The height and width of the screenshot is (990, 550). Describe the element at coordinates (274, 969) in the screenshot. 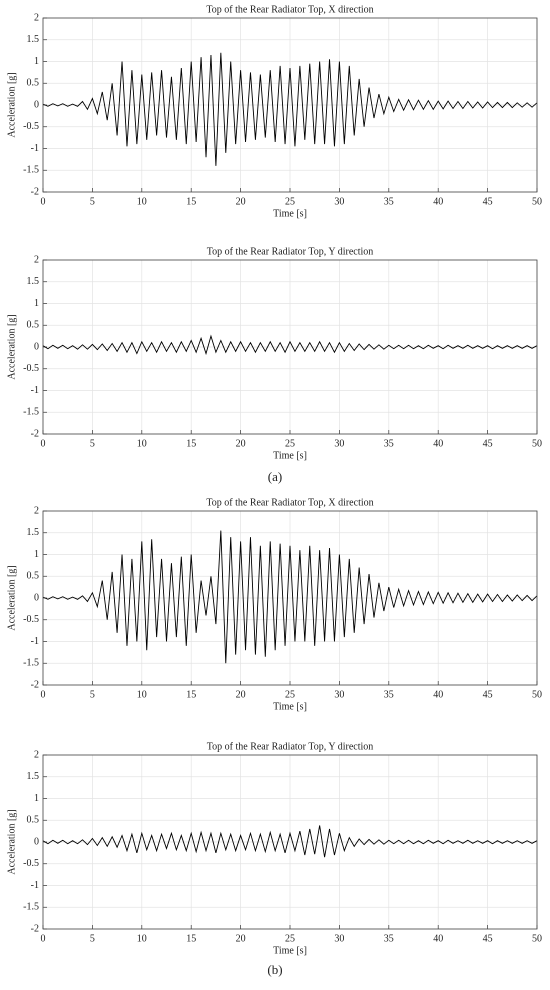

I see `panel-label: (b)` at that location.